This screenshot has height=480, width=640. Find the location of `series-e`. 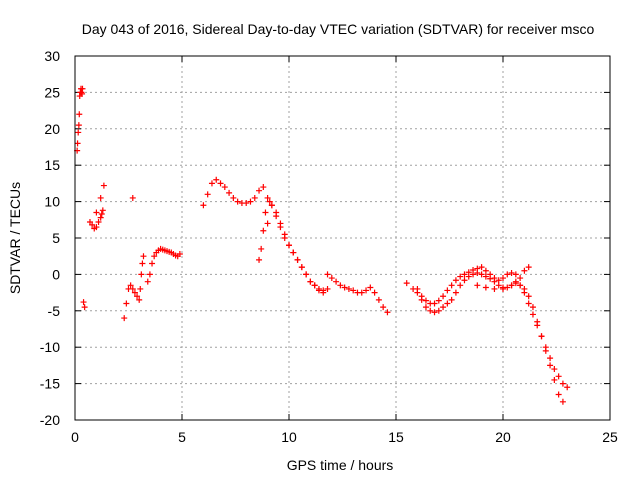

series-e is located at coordinates (134, 287).